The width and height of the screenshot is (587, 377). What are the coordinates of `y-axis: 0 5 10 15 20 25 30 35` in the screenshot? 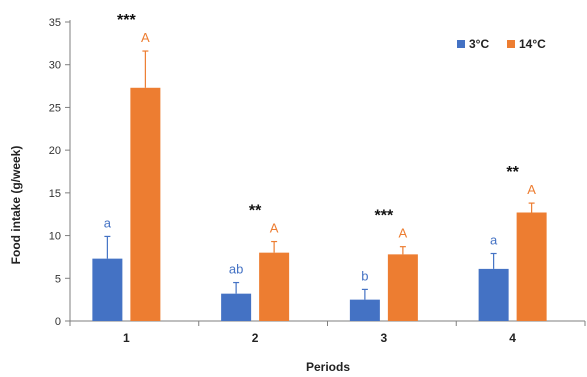 It's located at (60, 172).